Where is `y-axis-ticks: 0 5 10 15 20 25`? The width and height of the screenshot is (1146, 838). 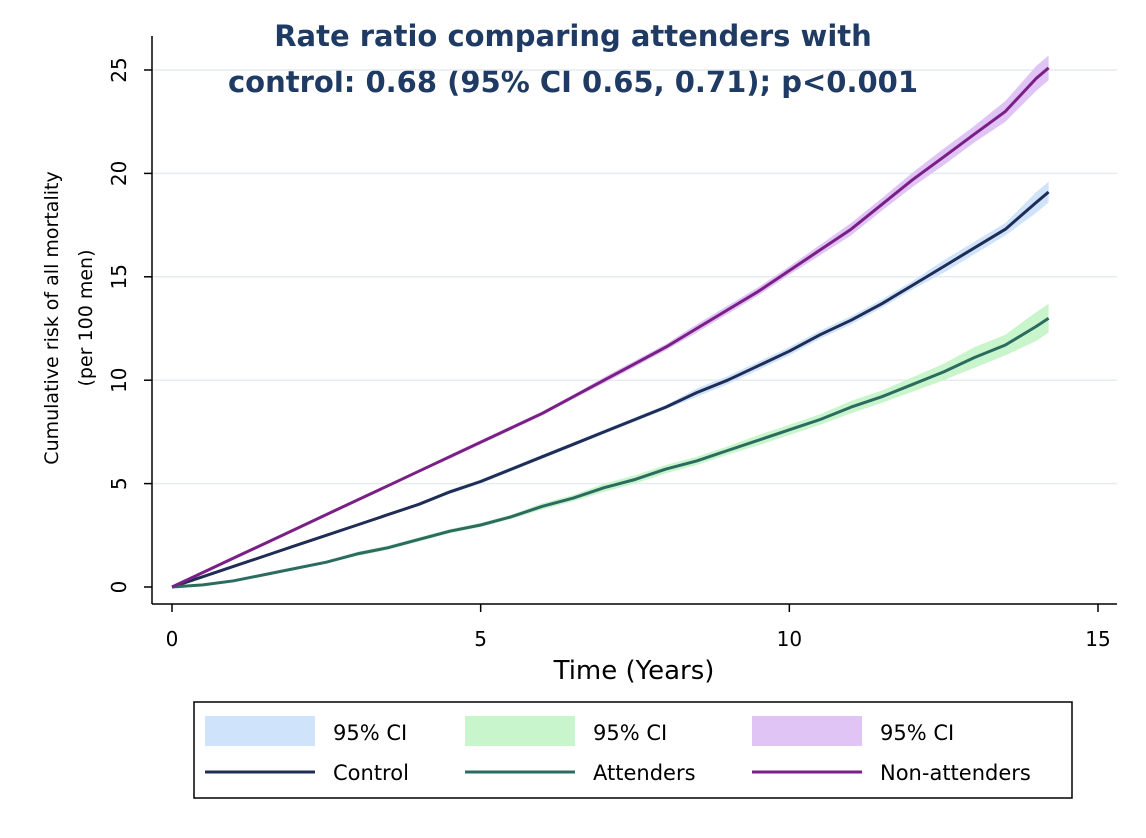
y-axis-ticks: 0 5 10 15 20 25 is located at coordinates (129, 325).